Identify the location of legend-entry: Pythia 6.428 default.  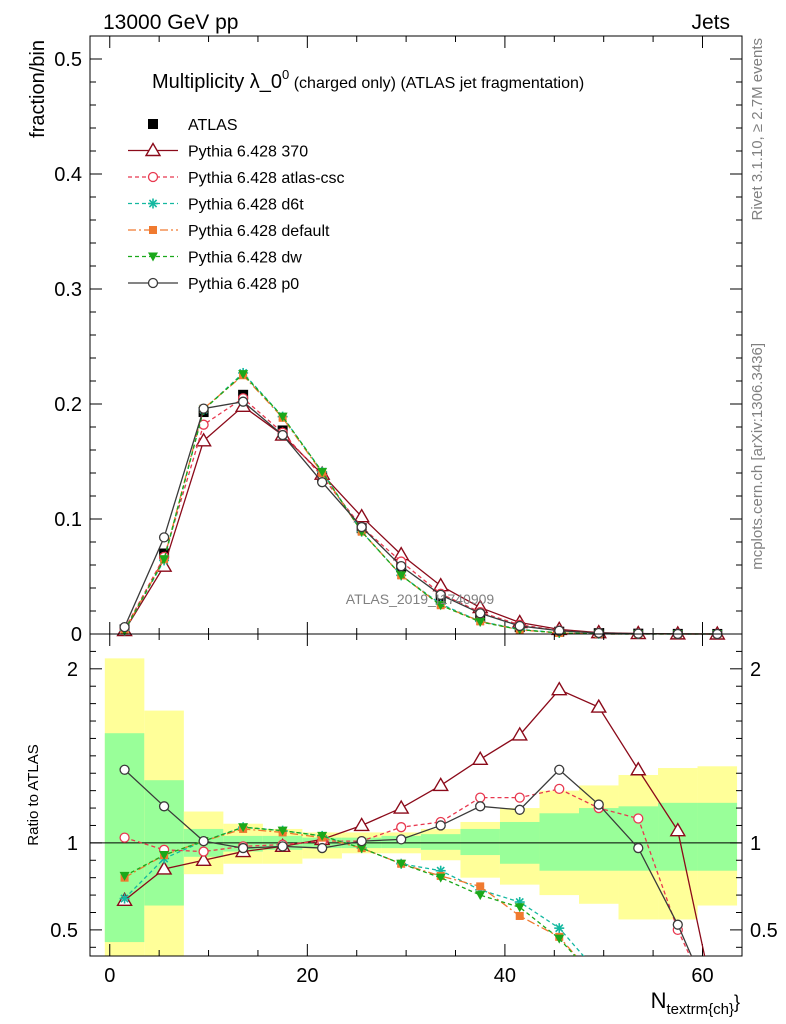
(229, 231).